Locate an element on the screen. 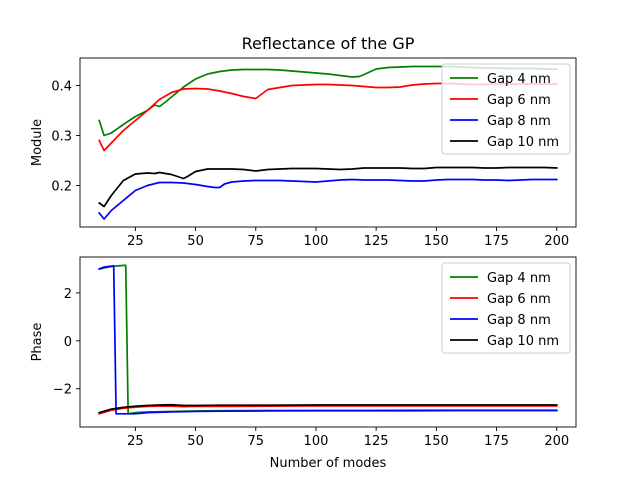 This screenshot has height=480, width=640. phase-y-tick-label: 0 is located at coordinates (68, 342).